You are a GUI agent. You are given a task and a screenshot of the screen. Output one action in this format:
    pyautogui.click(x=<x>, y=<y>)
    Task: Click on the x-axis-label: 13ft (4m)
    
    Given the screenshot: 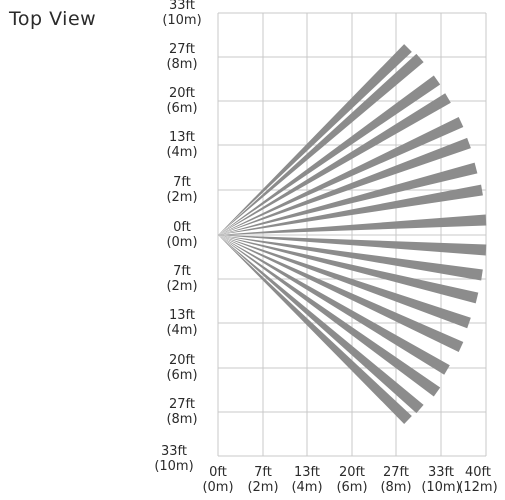 What is the action you would take?
    pyautogui.click(x=307, y=480)
    